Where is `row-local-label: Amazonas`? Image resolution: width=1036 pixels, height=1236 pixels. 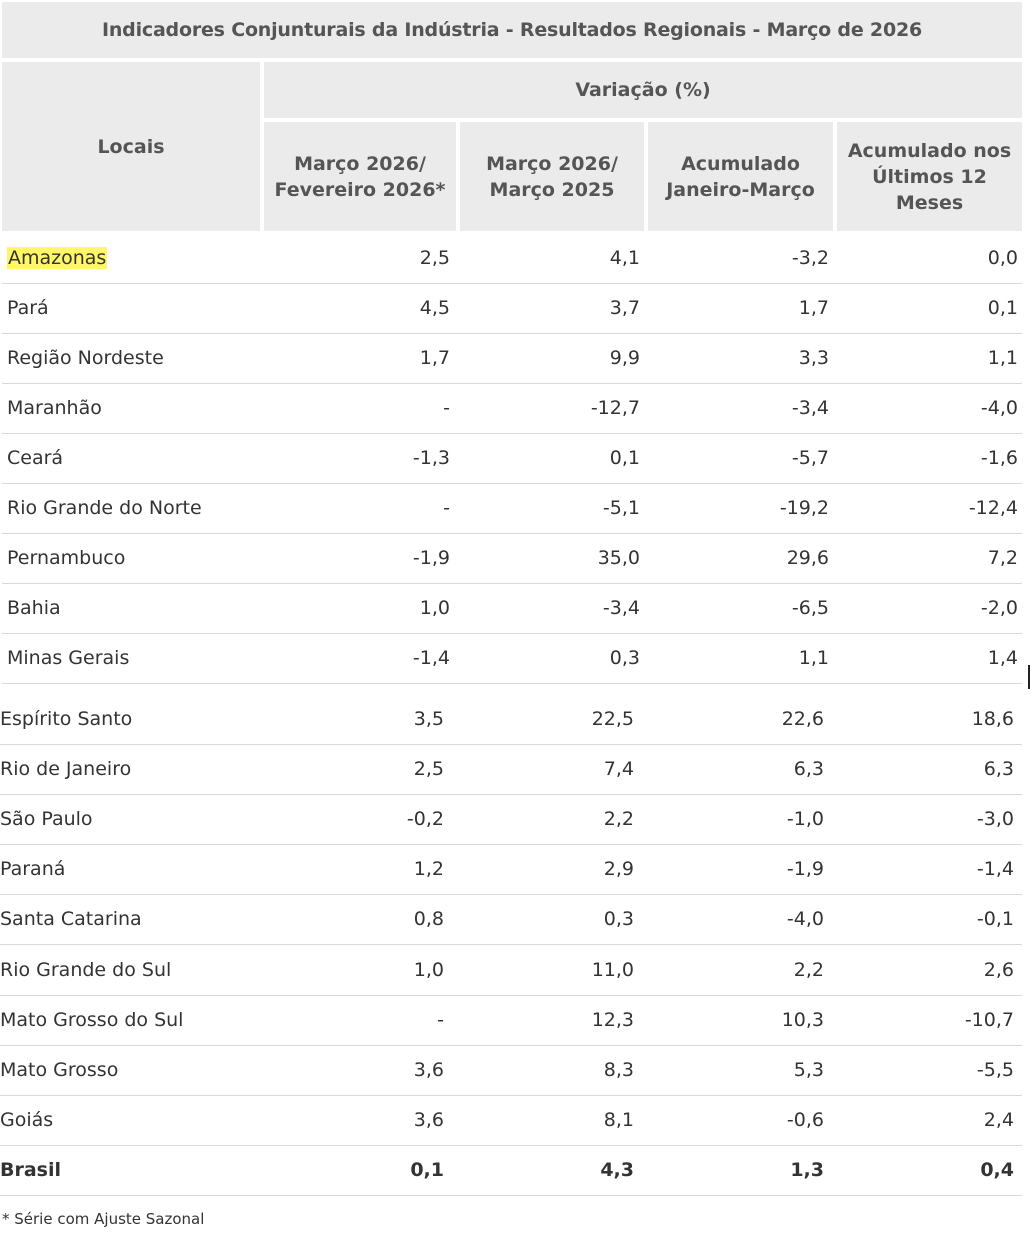
row-local-label: Amazonas is located at coordinates (57, 258).